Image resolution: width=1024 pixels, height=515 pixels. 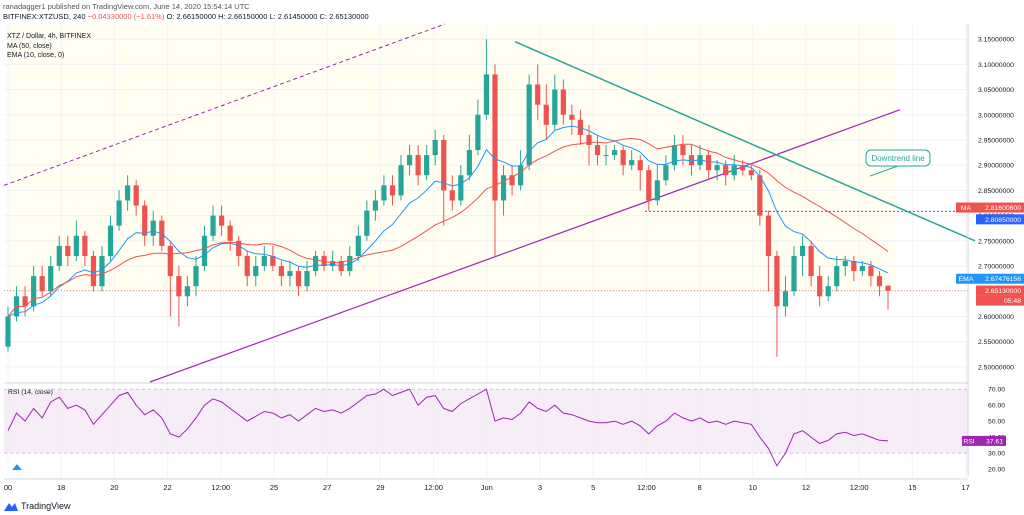 I want to click on price-tick-label: 2.55000000, so click(x=996, y=342).